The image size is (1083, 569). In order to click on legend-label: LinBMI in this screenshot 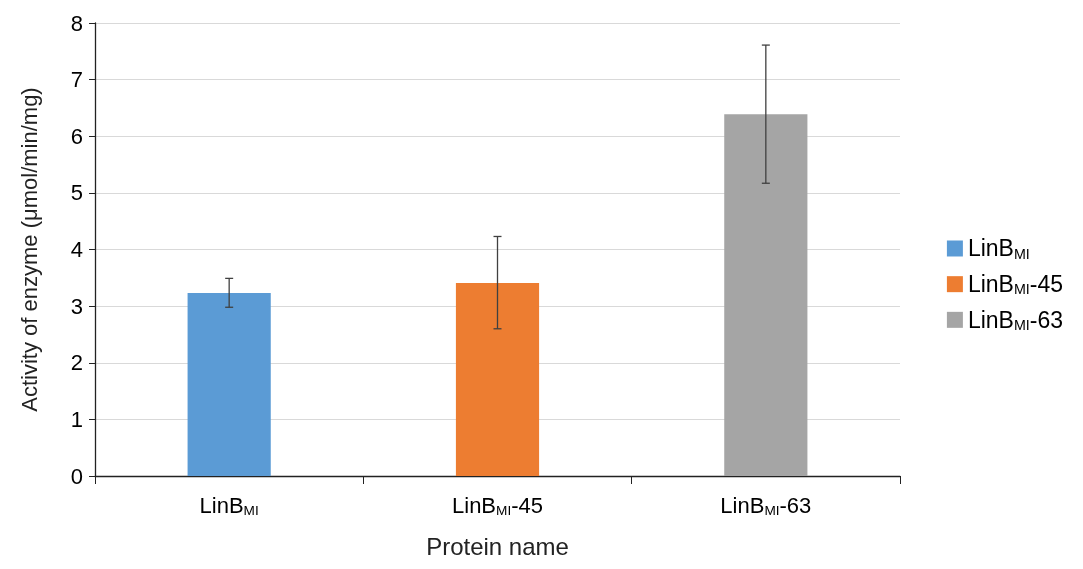, I will do `click(998, 248)`.